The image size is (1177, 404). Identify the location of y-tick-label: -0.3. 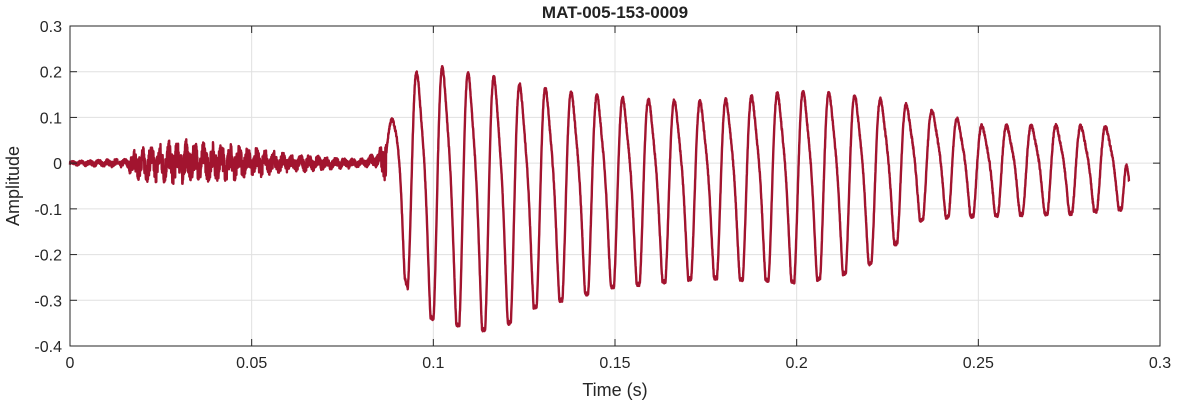
(48, 301).